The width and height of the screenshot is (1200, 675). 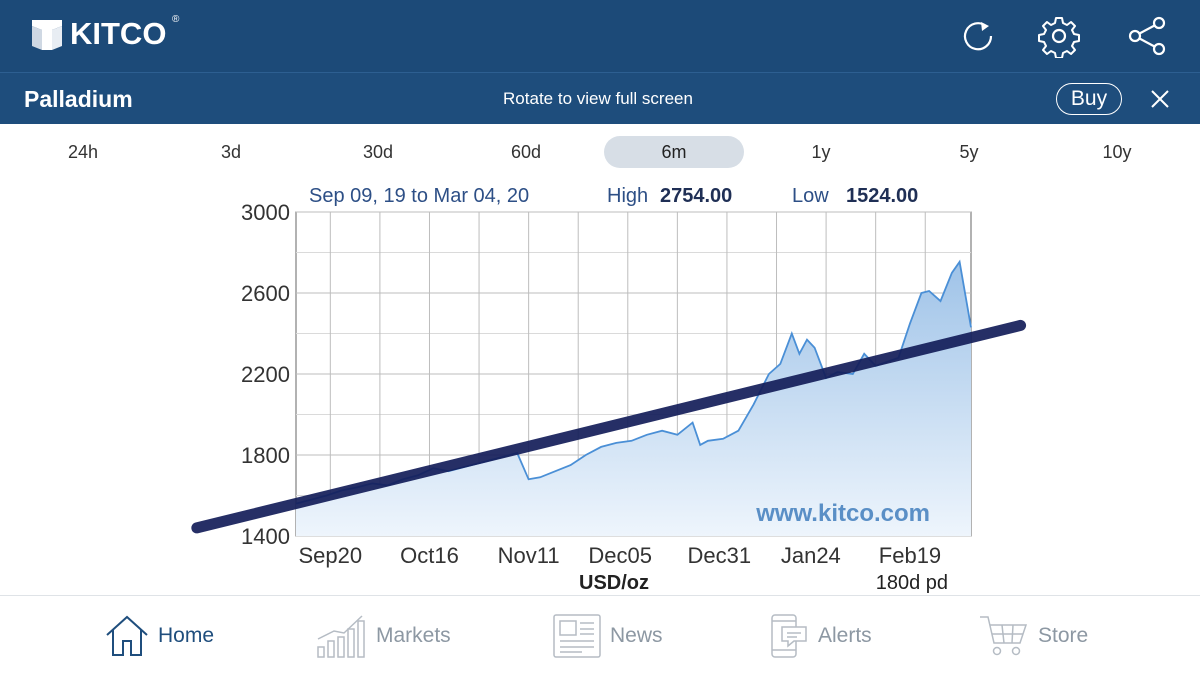 I want to click on nav-markets: Markets, so click(x=383, y=636).